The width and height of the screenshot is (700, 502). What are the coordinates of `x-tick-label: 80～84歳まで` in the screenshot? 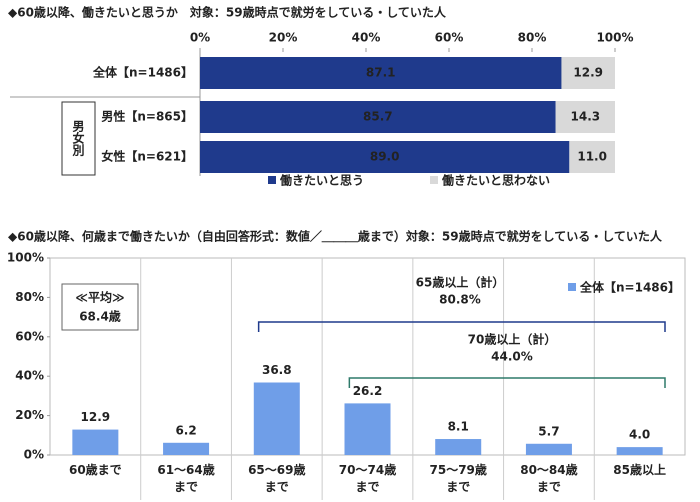 It's located at (549, 478).